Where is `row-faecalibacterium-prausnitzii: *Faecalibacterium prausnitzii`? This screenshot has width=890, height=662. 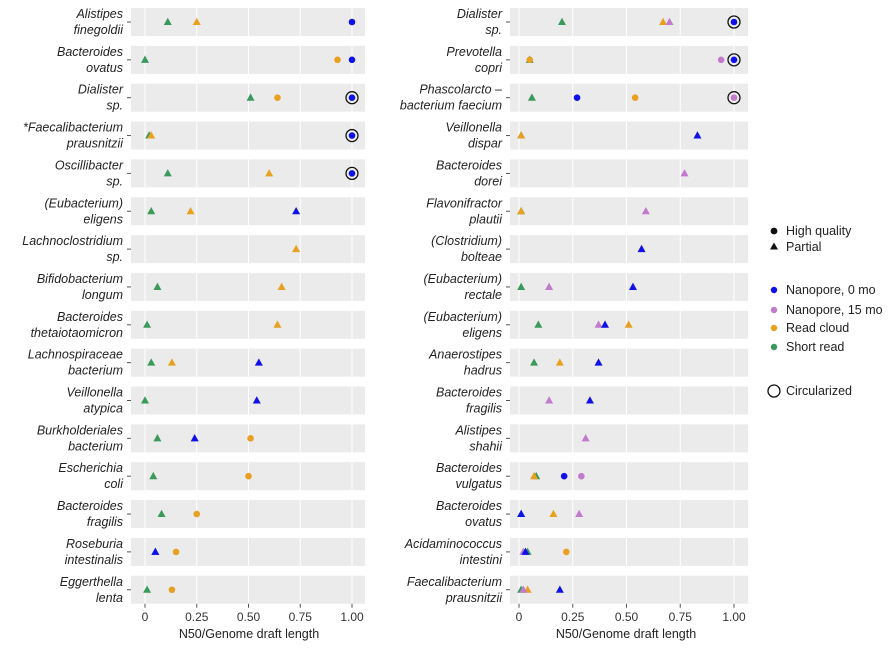 row-faecalibacterium-prausnitzii: *Faecalibacterium prausnitzii is located at coordinates (194, 136).